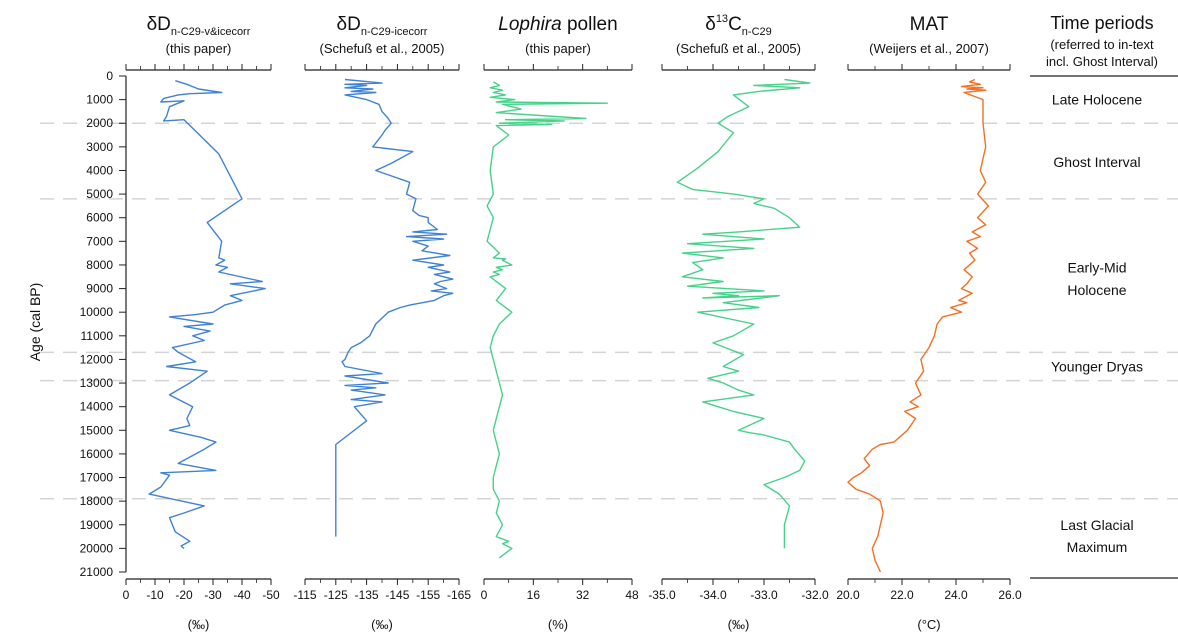 The width and height of the screenshot is (1178, 634). What do you see at coordinates (394, 307) in the screenshot?
I see `panel-2-series-line` at bounding box center [394, 307].